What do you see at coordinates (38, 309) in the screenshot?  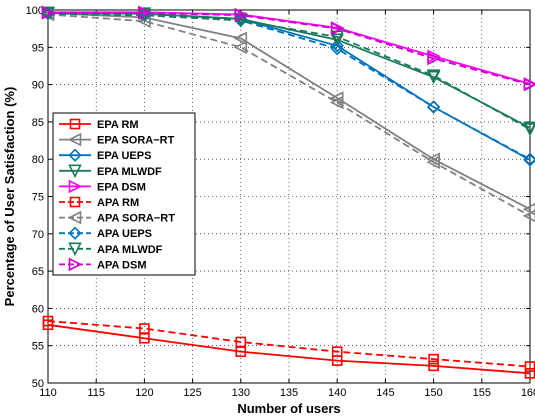 I see `y-tick-label: 60` at bounding box center [38, 309].